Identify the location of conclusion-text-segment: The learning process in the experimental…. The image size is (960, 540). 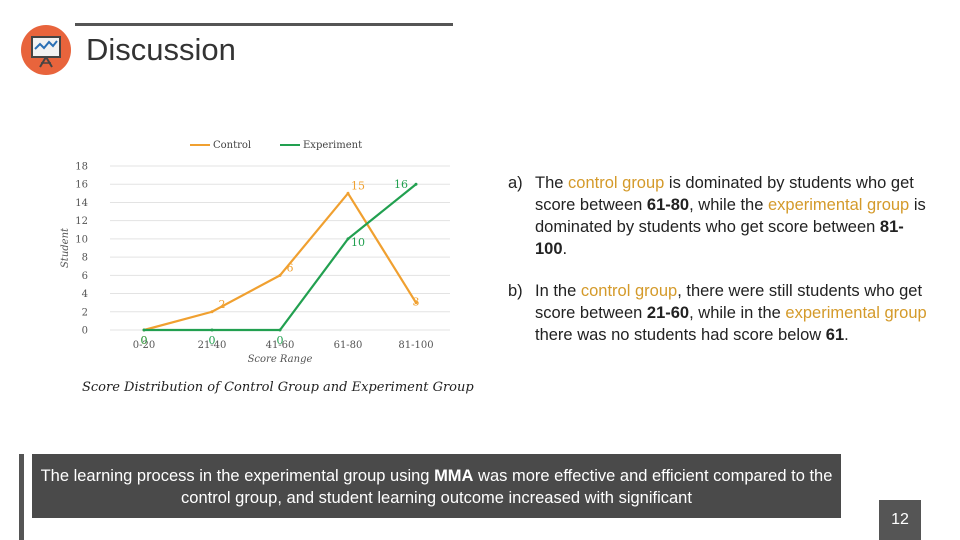
(237, 476).